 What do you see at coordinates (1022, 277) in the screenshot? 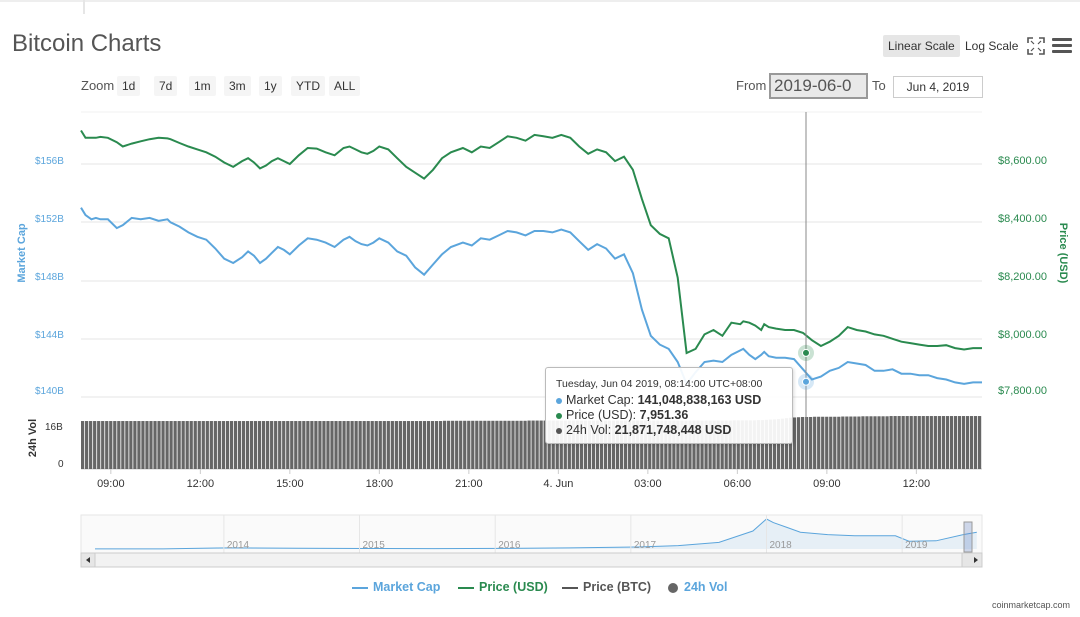
I see `y-right-tick: $8,200.00` at bounding box center [1022, 277].